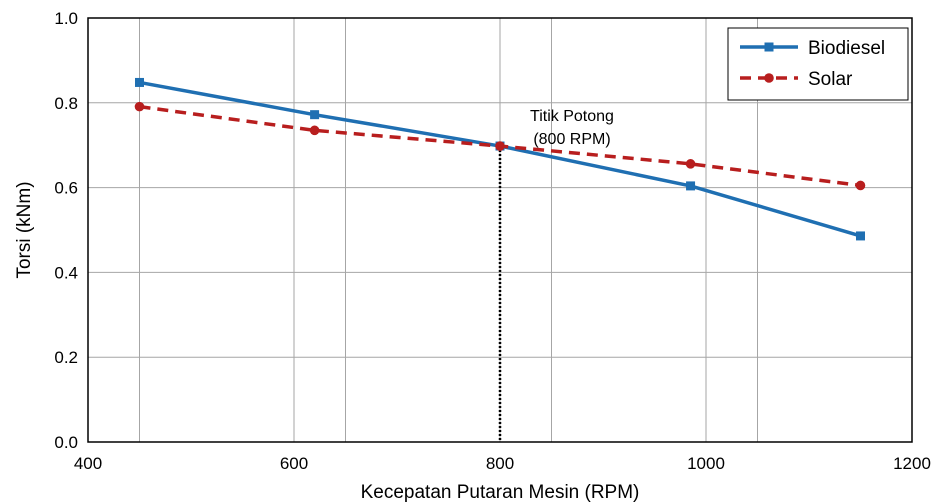 The height and width of the screenshot is (502, 947). I want to click on y-axis-title: Torsi (kNm), so click(24, 229).